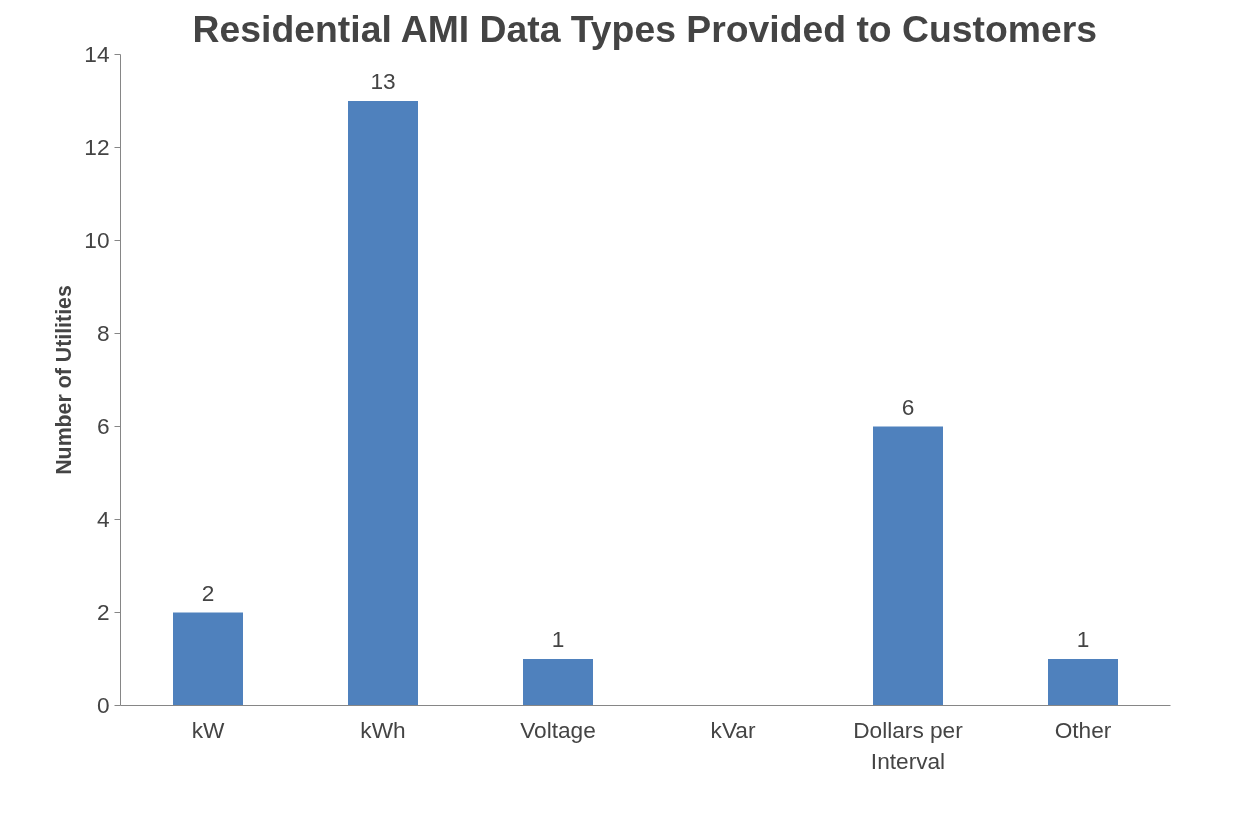  What do you see at coordinates (1083, 729) in the screenshot?
I see `x-tick-label: Other` at bounding box center [1083, 729].